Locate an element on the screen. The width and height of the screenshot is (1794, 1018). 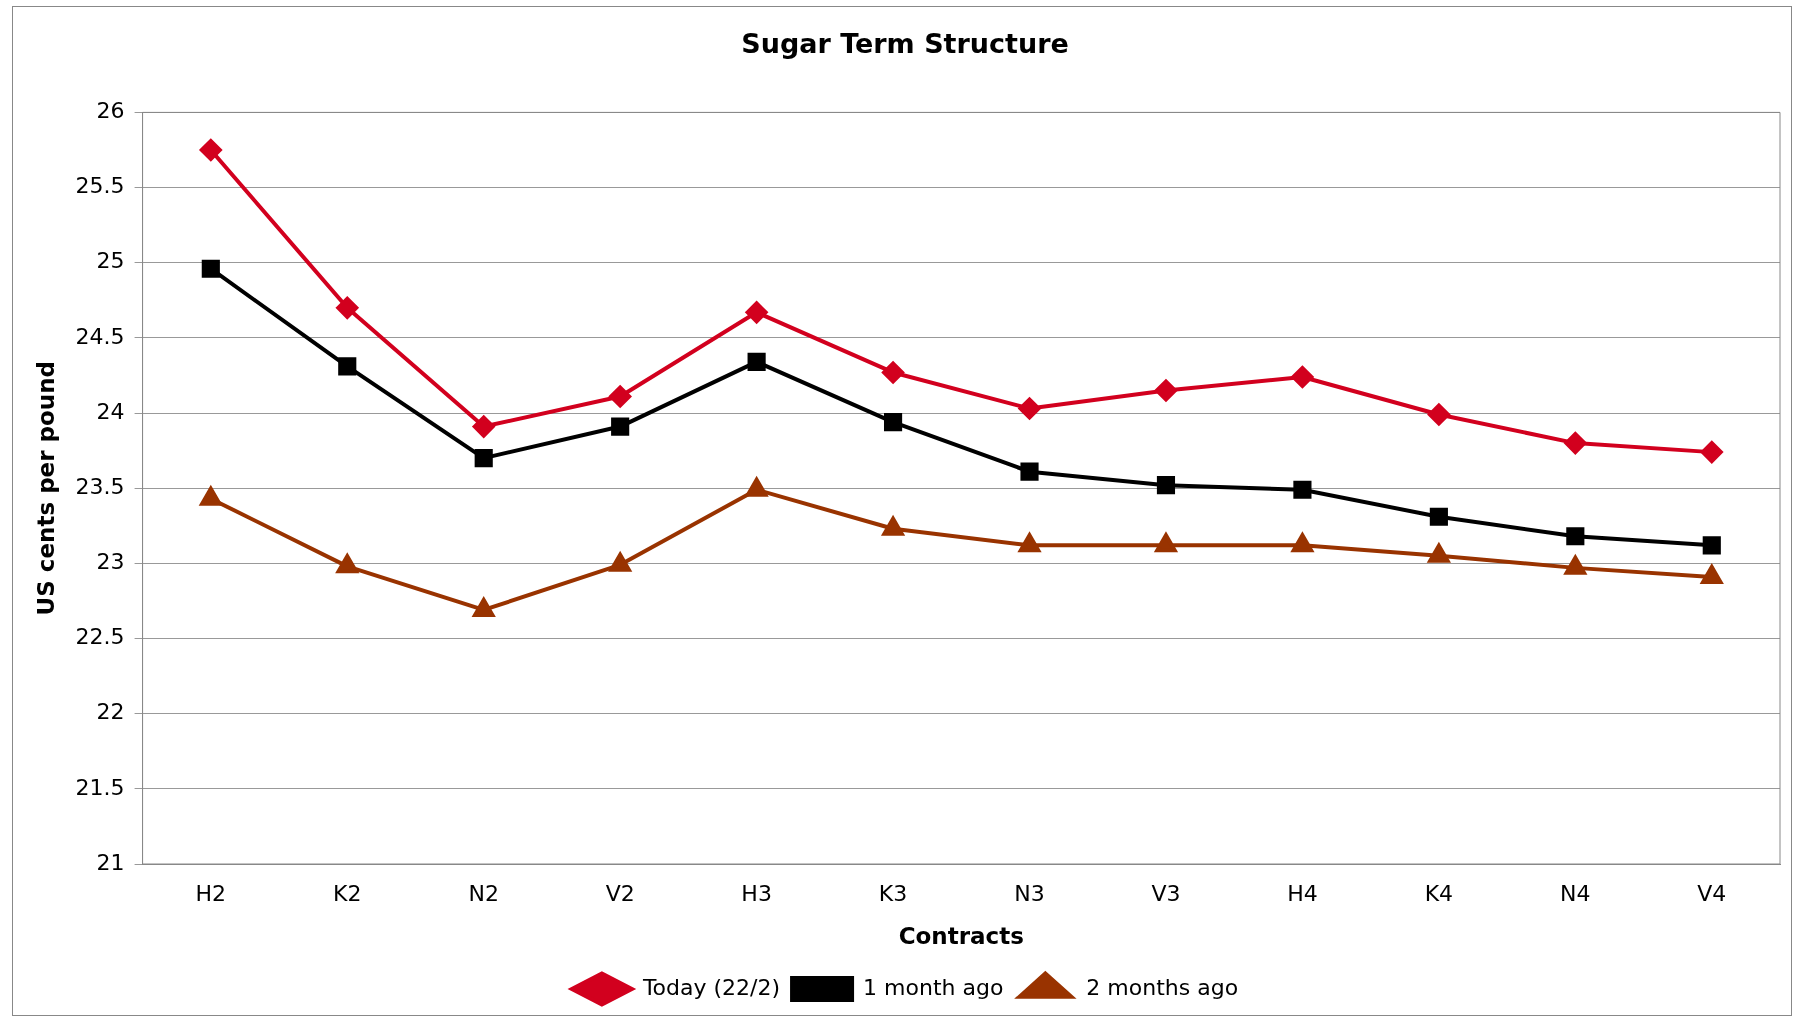
legend-label: 1 month ago is located at coordinates (933, 987).